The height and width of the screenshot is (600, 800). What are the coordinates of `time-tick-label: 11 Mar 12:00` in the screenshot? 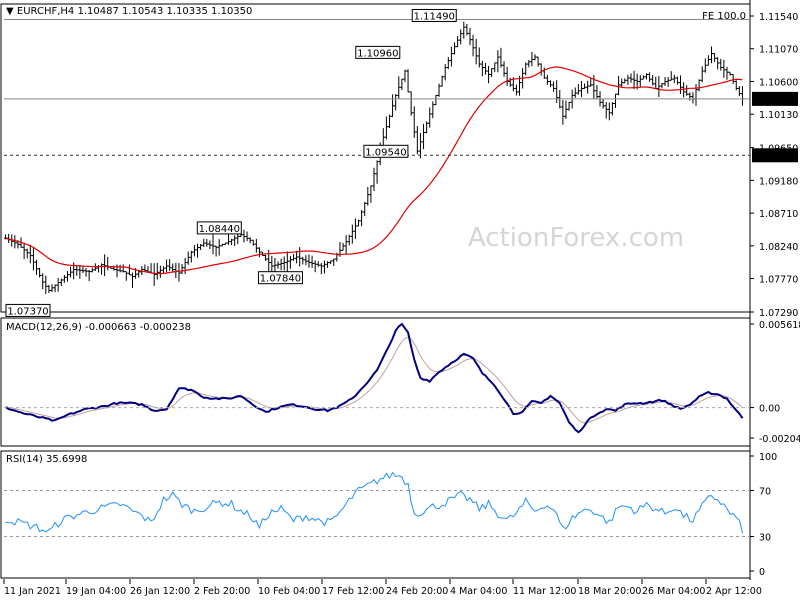 It's located at (544, 591).